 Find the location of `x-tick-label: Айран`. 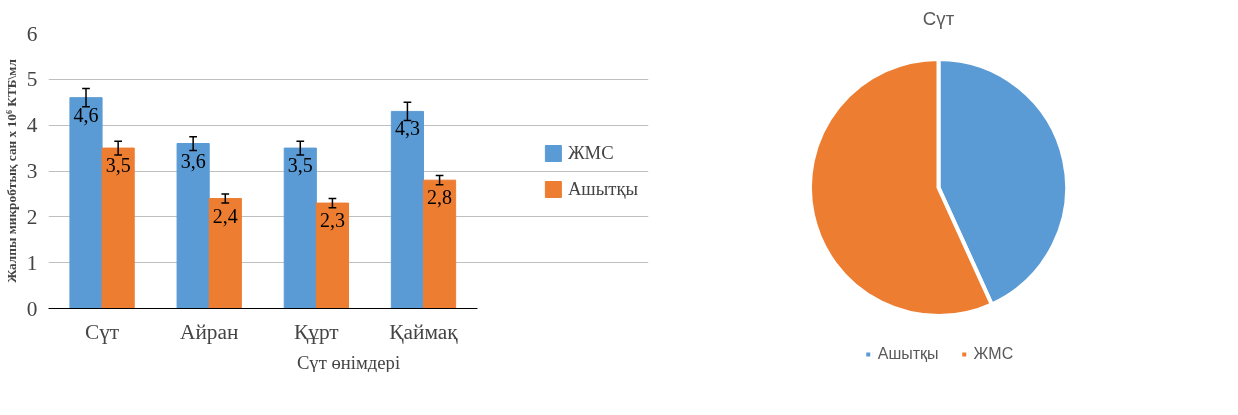

x-tick-label: Айран is located at coordinates (209, 331).